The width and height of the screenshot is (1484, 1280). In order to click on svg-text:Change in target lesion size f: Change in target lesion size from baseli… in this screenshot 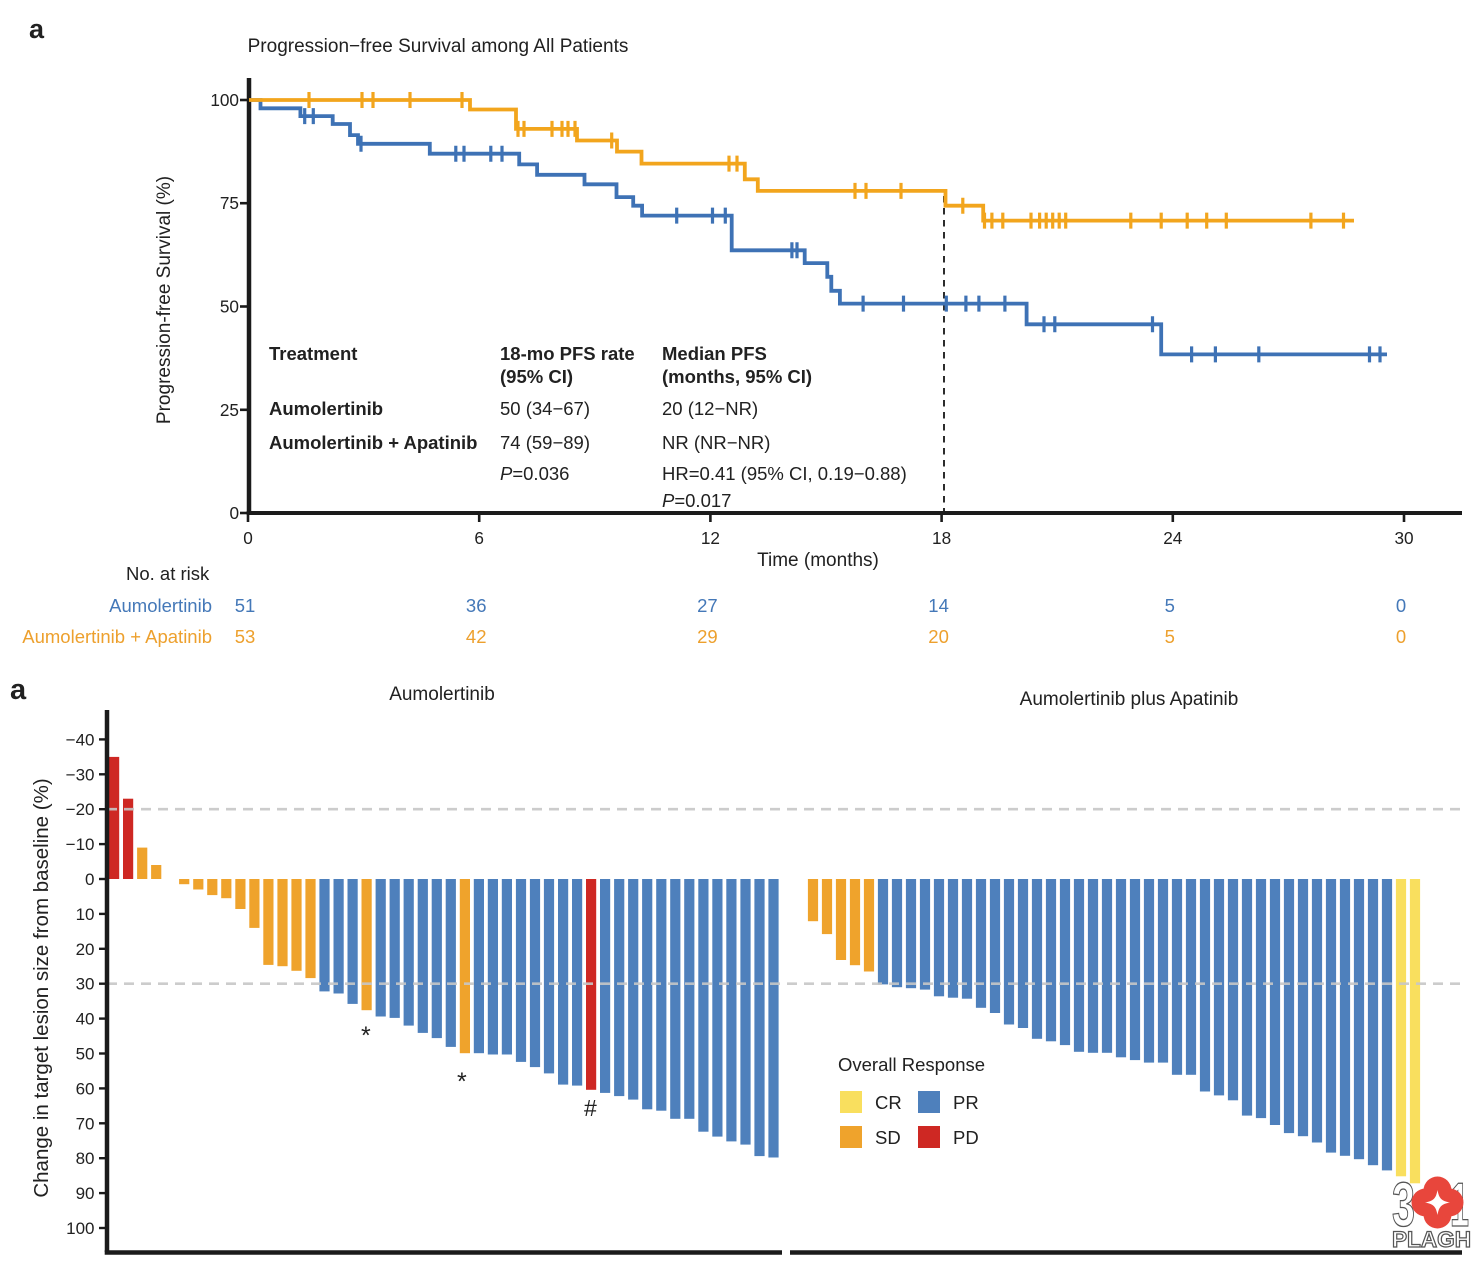, I will do `click(41, 987)`.